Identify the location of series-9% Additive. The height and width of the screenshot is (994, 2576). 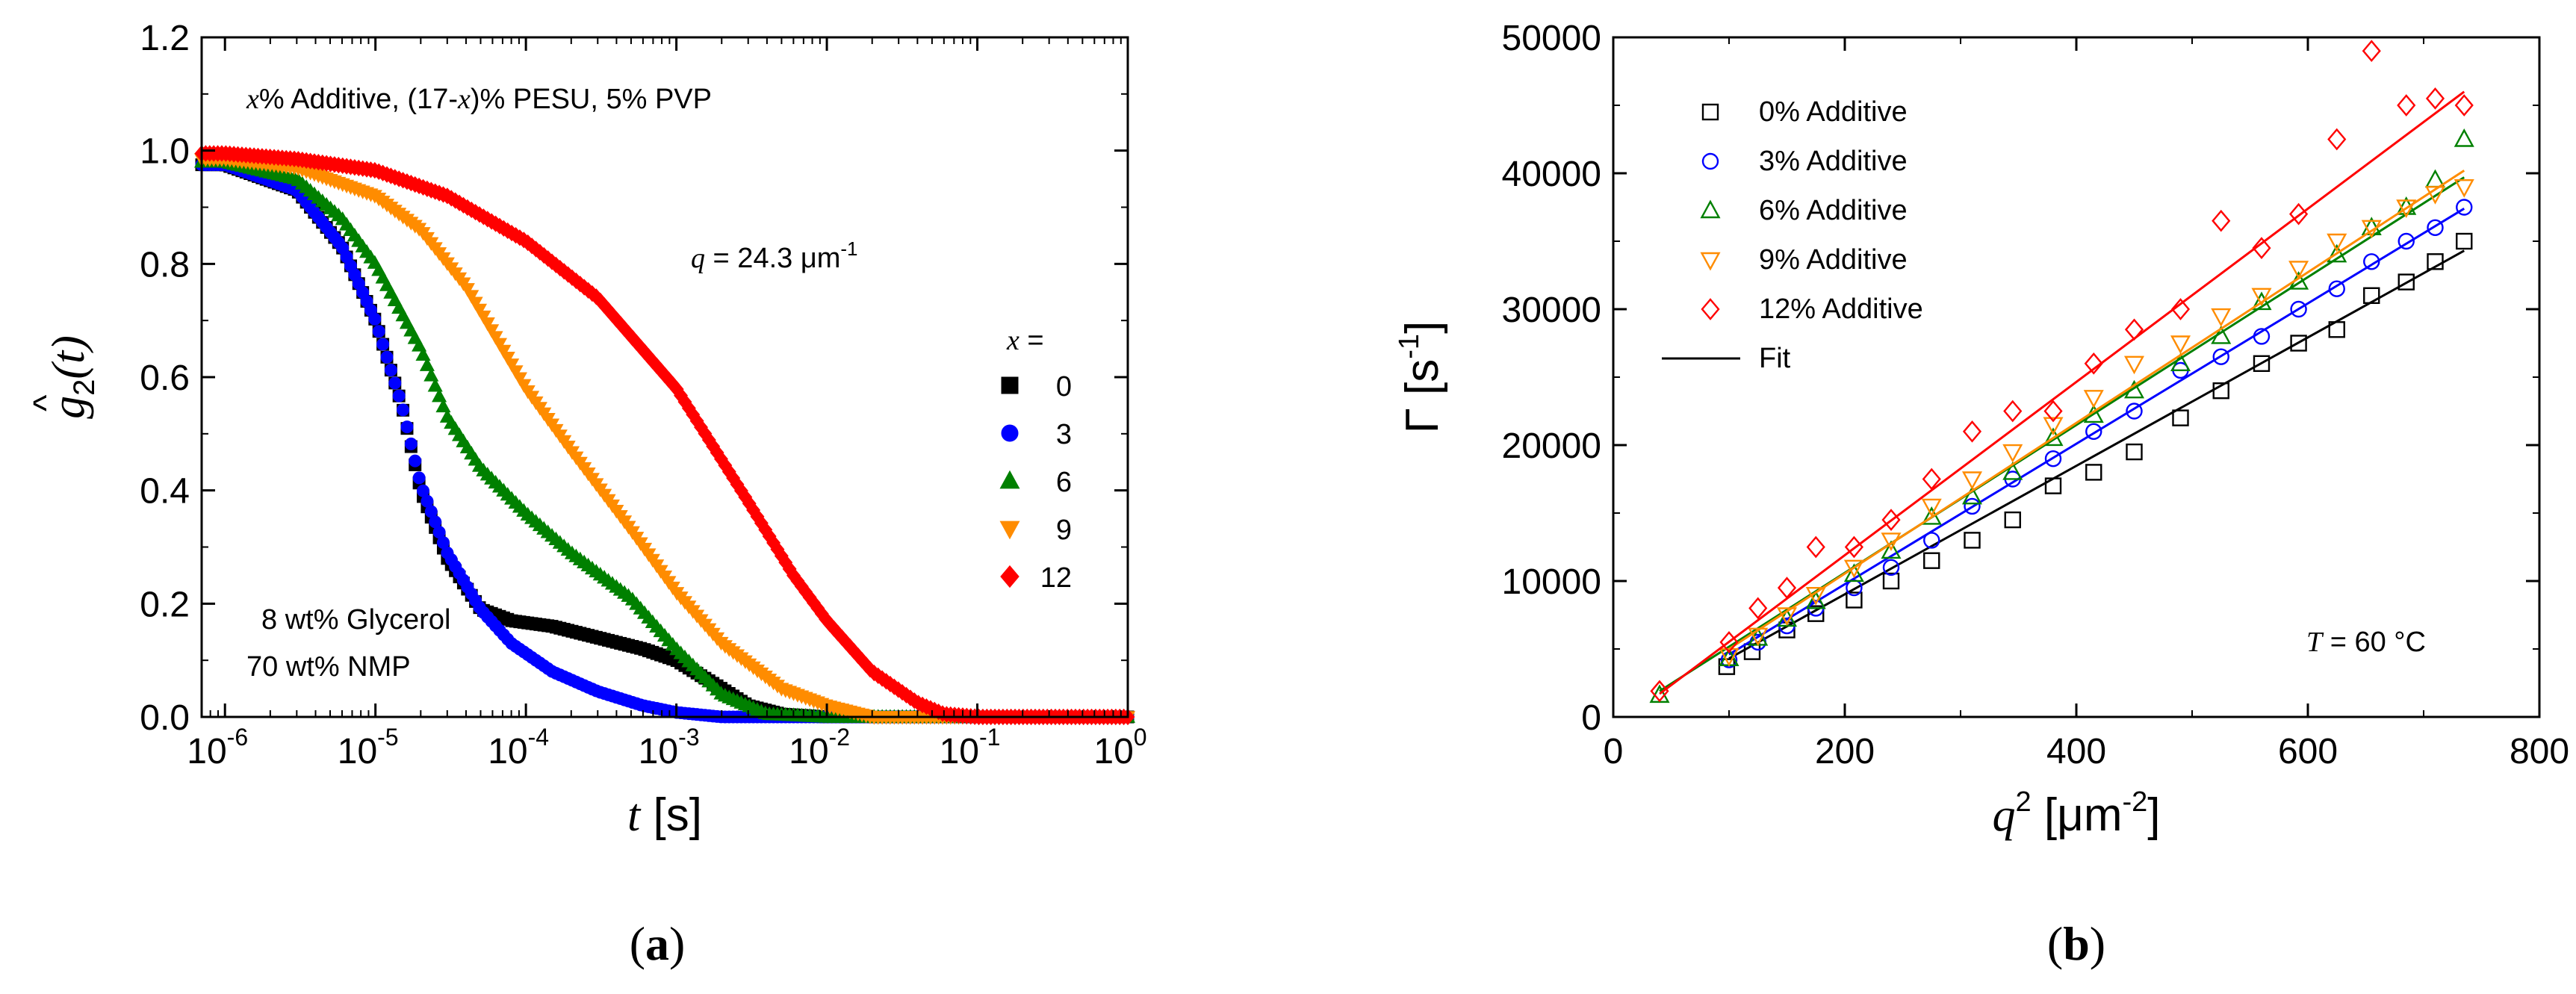
(2097, 419).